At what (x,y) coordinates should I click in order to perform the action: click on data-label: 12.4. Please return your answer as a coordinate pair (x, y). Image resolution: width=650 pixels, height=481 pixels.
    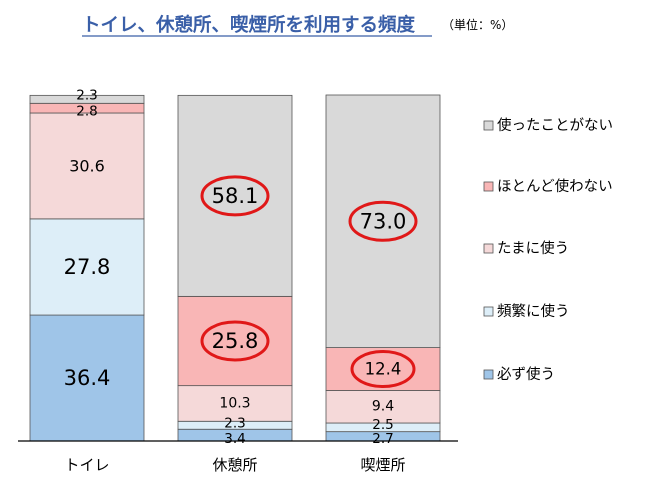
    Looking at the image, I should click on (383, 369).